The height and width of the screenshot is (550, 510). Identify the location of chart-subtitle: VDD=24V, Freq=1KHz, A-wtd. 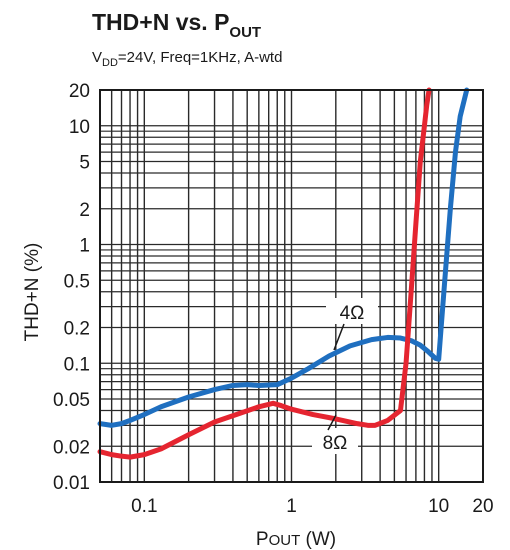
(187, 59).